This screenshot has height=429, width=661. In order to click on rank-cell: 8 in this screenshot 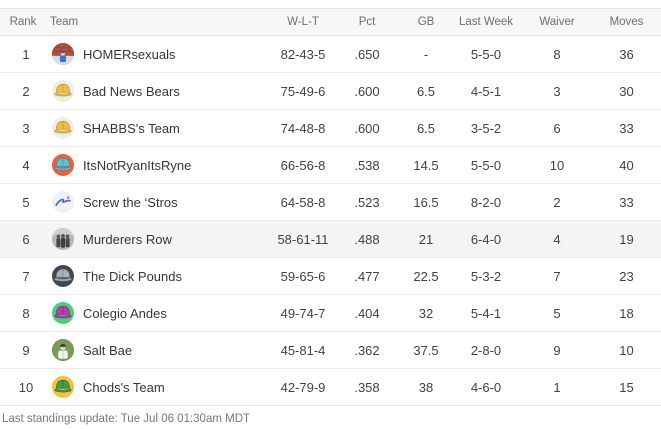, I will do `click(23, 313)`.